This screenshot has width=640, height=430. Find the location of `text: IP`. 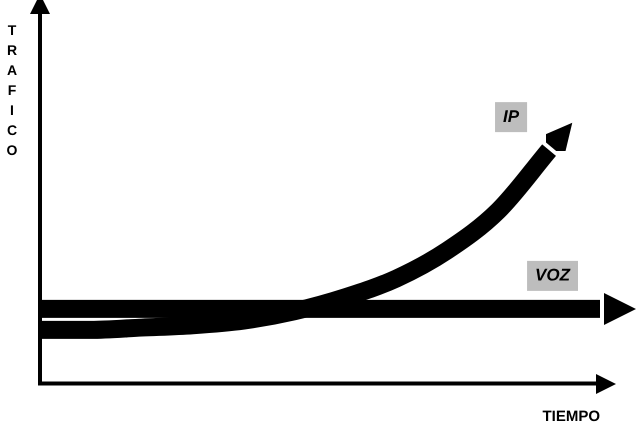

text: IP is located at coordinates (511, 116).